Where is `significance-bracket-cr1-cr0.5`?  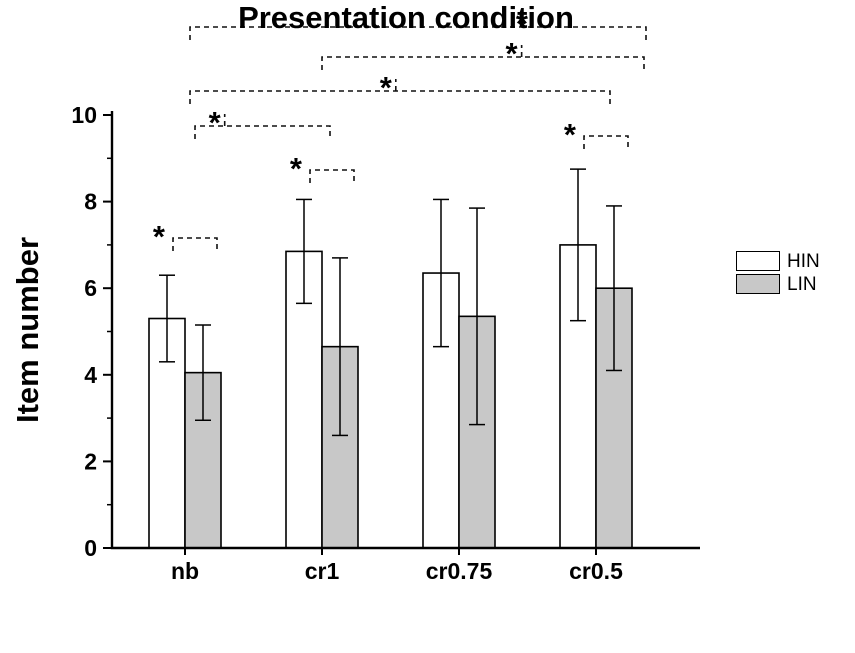 significance-bracket-cr1-cr0.5 is located at coordinates (483, 63).